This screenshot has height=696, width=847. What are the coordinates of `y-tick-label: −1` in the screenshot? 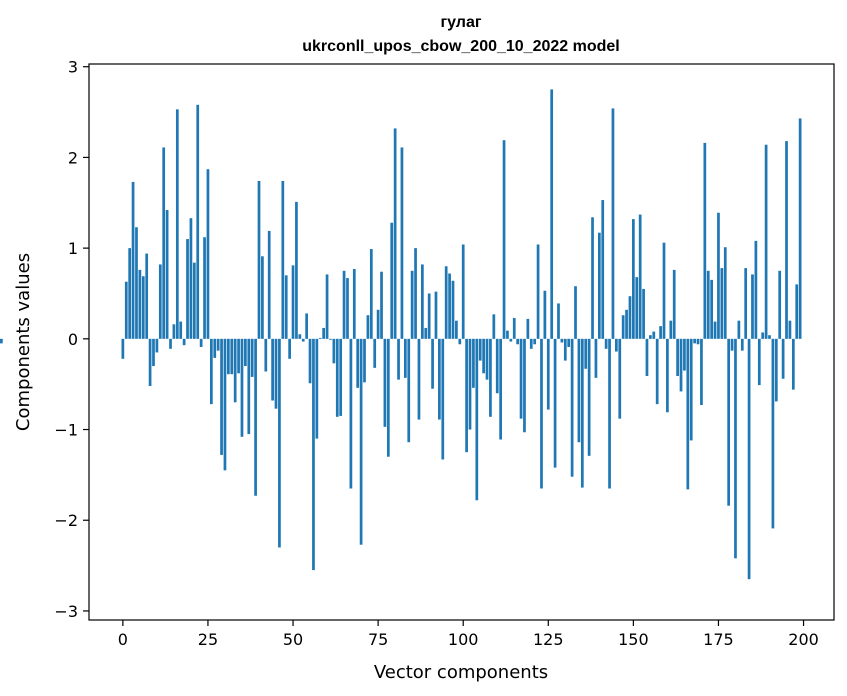 It's located at (66, 430).